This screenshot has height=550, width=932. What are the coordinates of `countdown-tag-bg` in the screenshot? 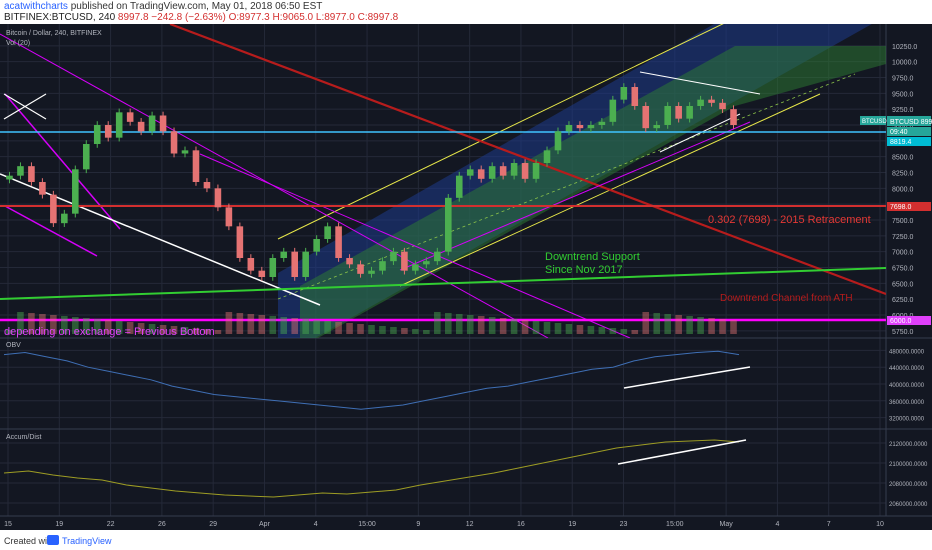 It's located at (909, 131).